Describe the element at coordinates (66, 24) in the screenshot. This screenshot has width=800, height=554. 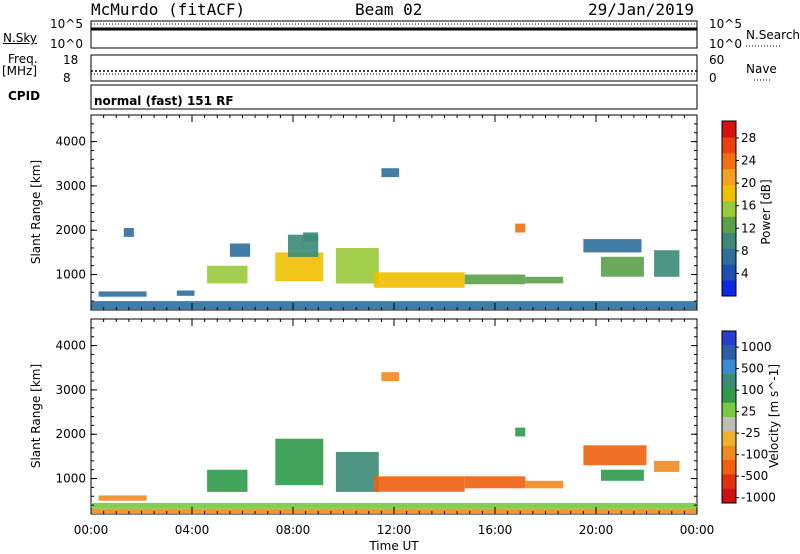
I see `nsky-tick-top: 10^5` at that location.